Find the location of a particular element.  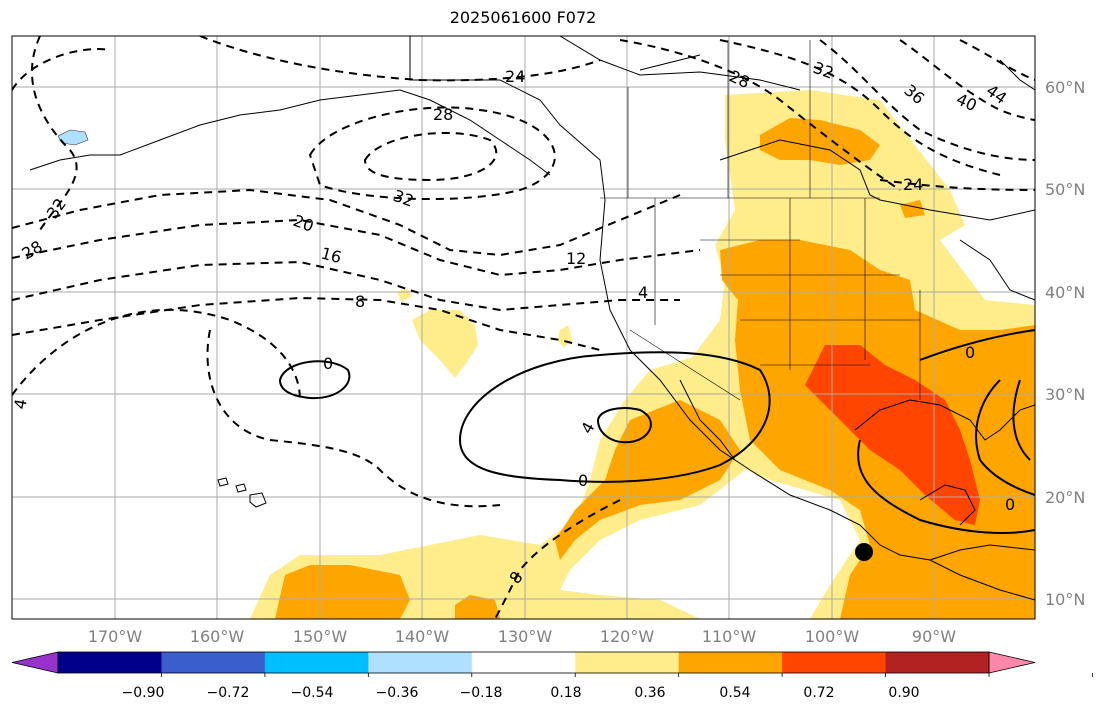

colorbar-frame is located at coordinates (523, 662).